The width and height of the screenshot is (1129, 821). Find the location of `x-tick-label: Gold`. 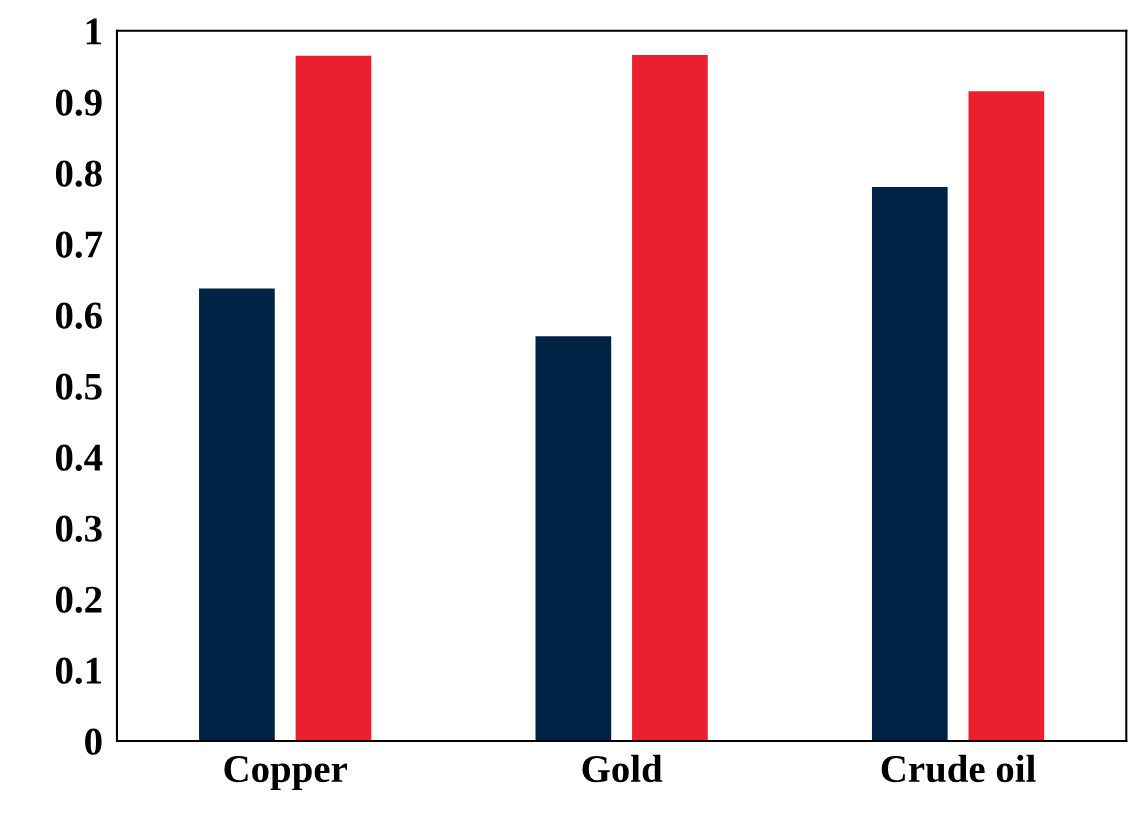

x-tick-label: Gold is located at coordinates (622, 768).